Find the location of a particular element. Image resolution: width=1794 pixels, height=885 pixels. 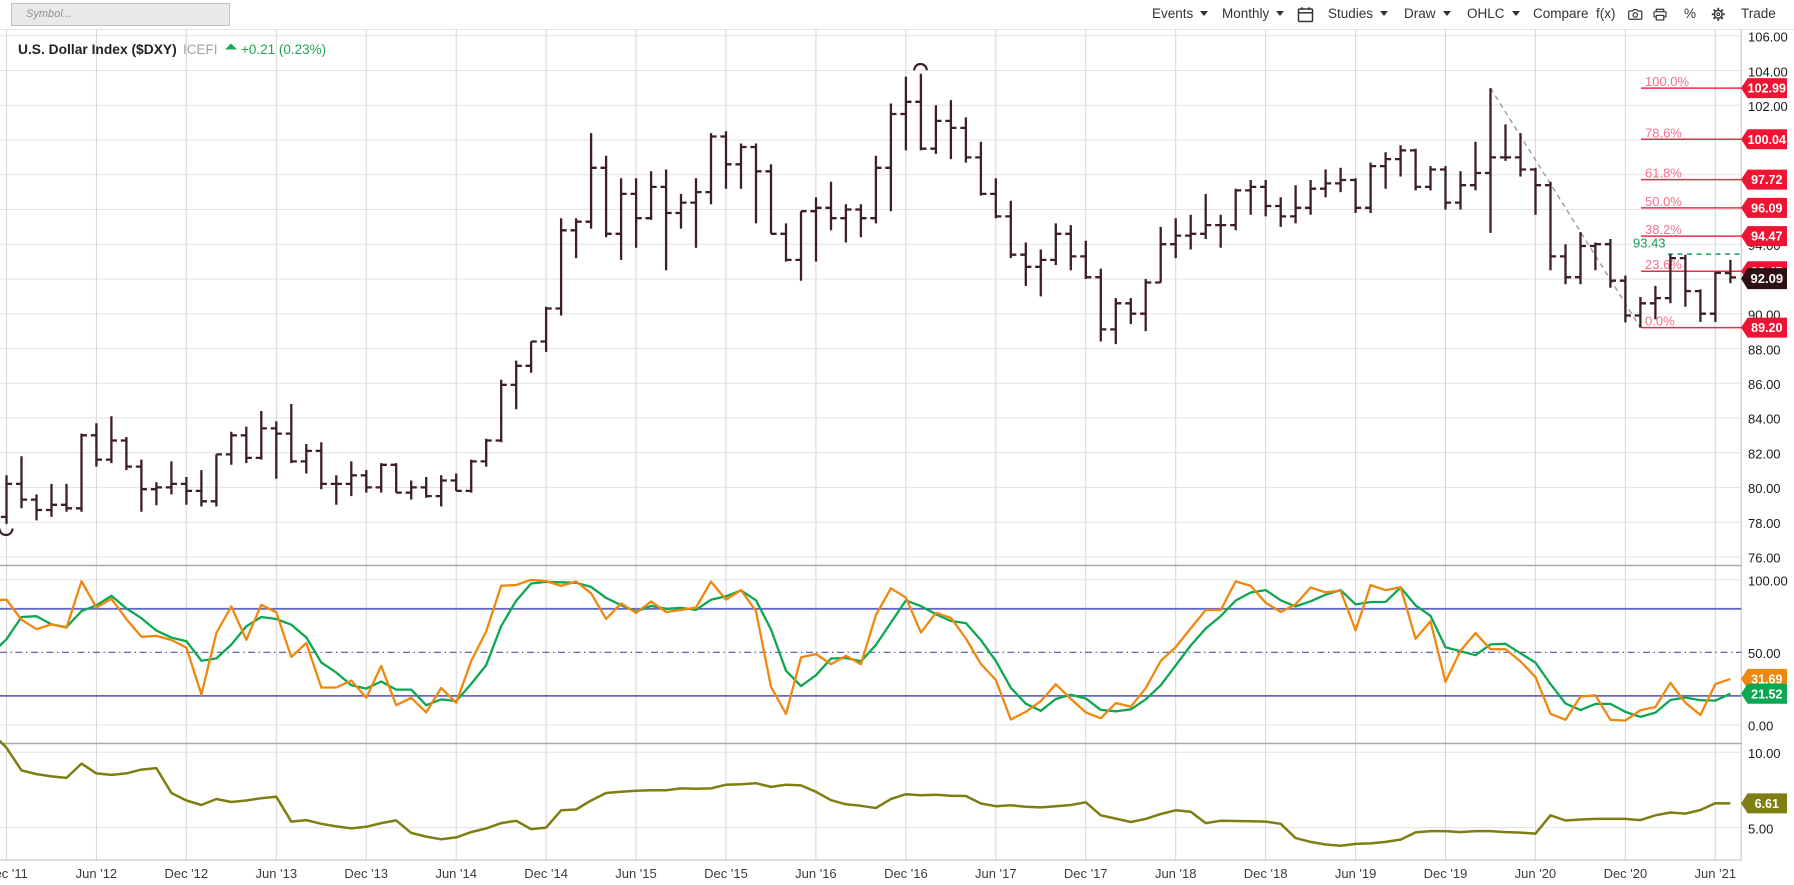

svg-text: 61.8% is located at coordinates (1663, 173).